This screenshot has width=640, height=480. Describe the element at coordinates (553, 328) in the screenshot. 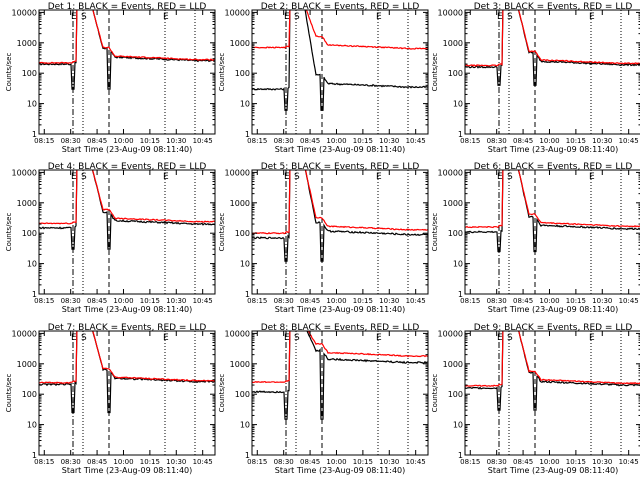

I see `panel-title: Det 9: BLACK = Events, RED = LLD` at that location.